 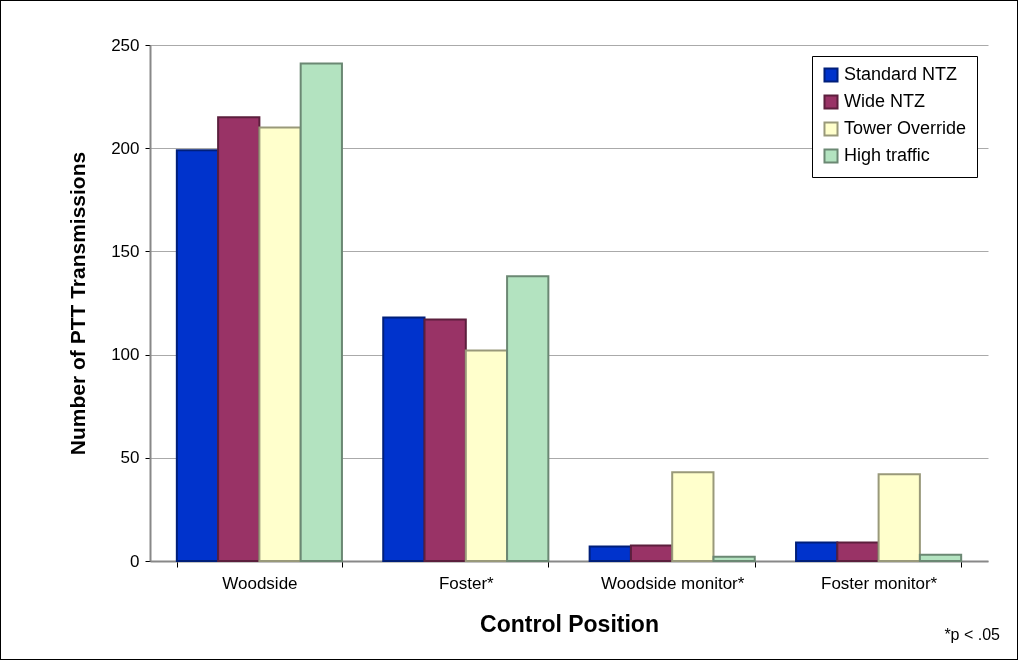 I want to click on legend-label: High traffic, so click(x=887, y=155).